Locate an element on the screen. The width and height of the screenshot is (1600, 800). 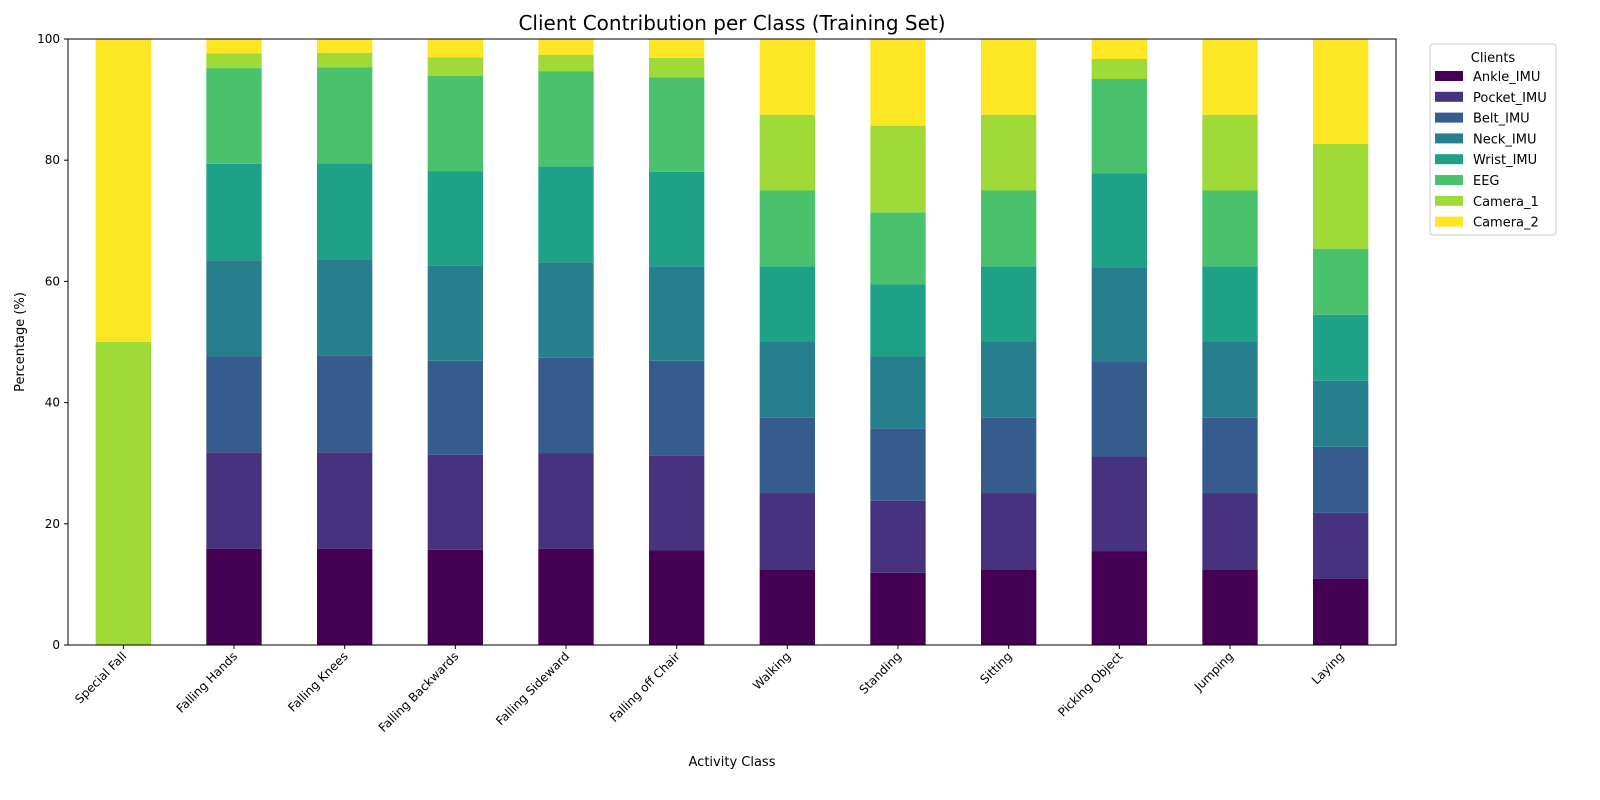
x-tick-label: Falling Sideward is located at coordinates (532, 688).